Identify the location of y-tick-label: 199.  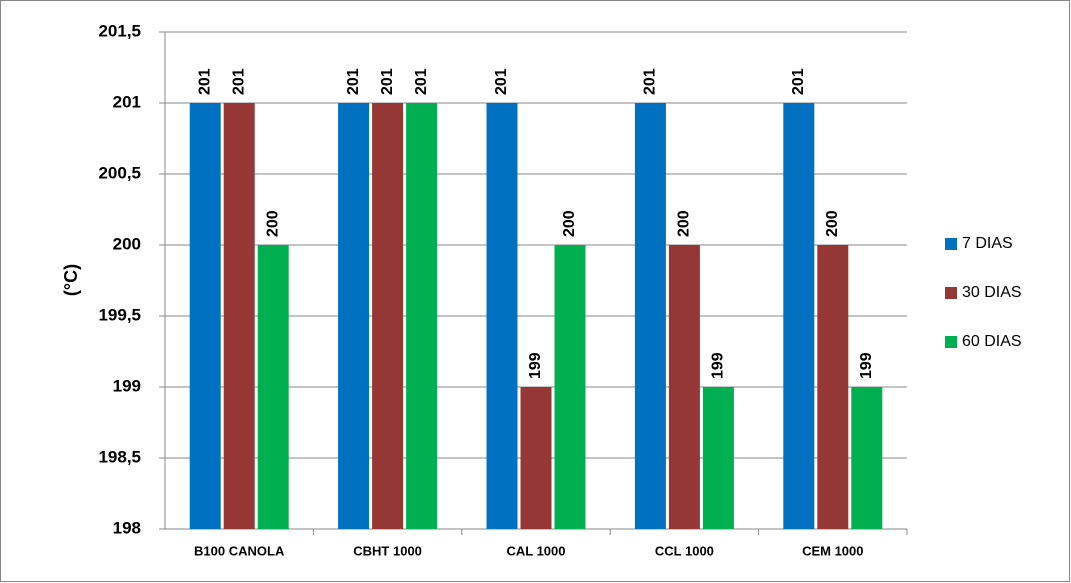
(127, 385).